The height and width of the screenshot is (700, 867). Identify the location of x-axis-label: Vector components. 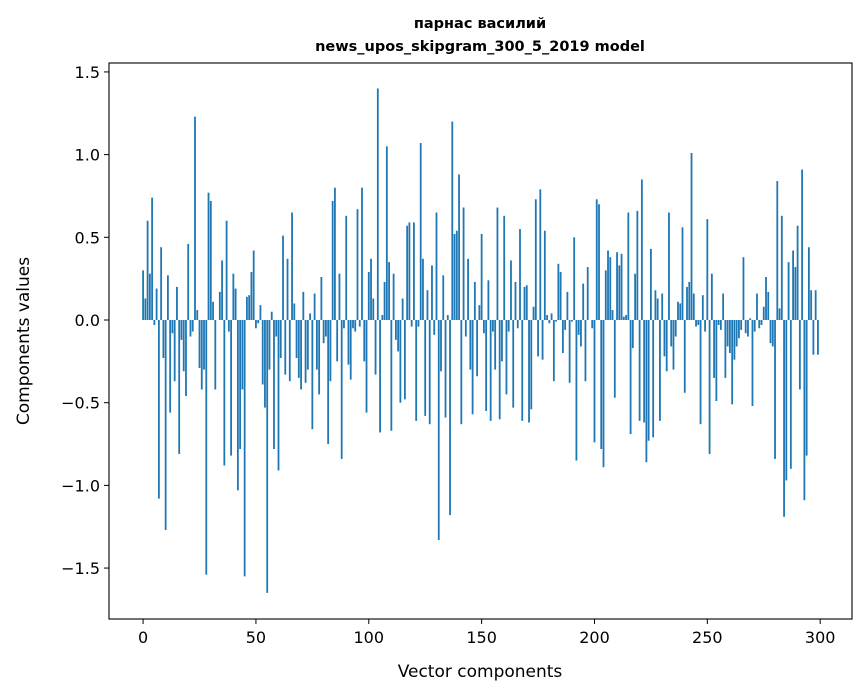
(480, 672).